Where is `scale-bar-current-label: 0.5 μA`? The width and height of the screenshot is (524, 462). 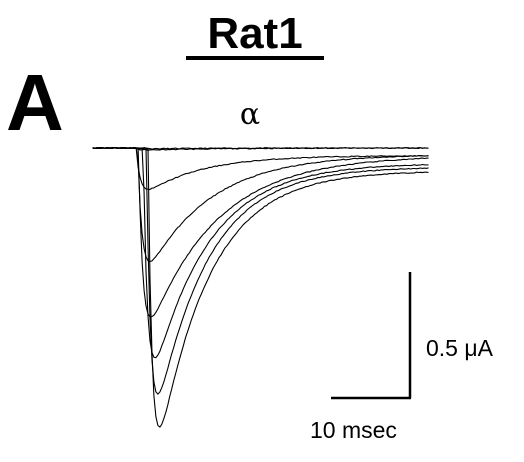
scale-bar-current-label: 0.5 μA is located at coordinates (460, 348).